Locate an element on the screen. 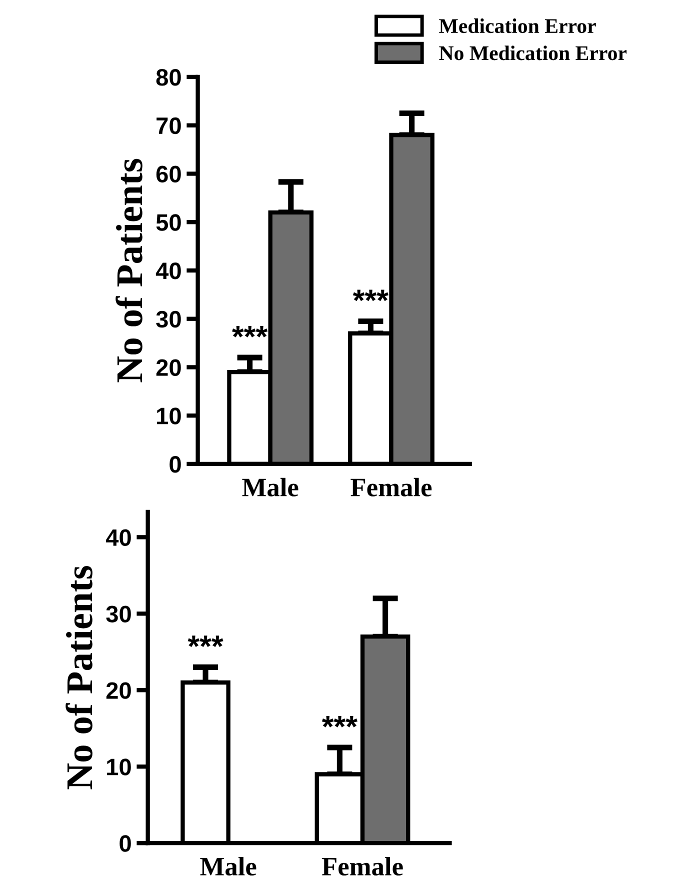 The height and width of the screenshot is (895, 694). y-tick-label: 60 is located at coordinates (168, 174).